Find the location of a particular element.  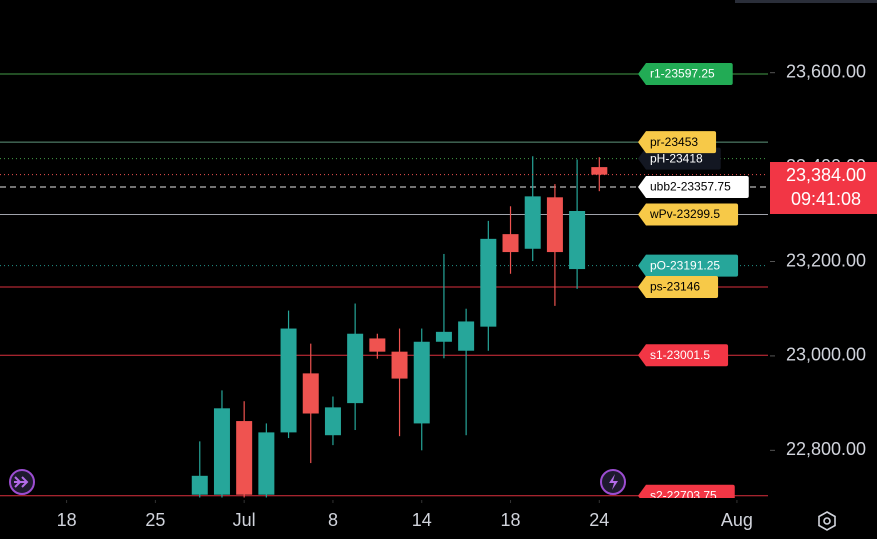

x-tick-label: Aug is located at coordinates (737, 520).